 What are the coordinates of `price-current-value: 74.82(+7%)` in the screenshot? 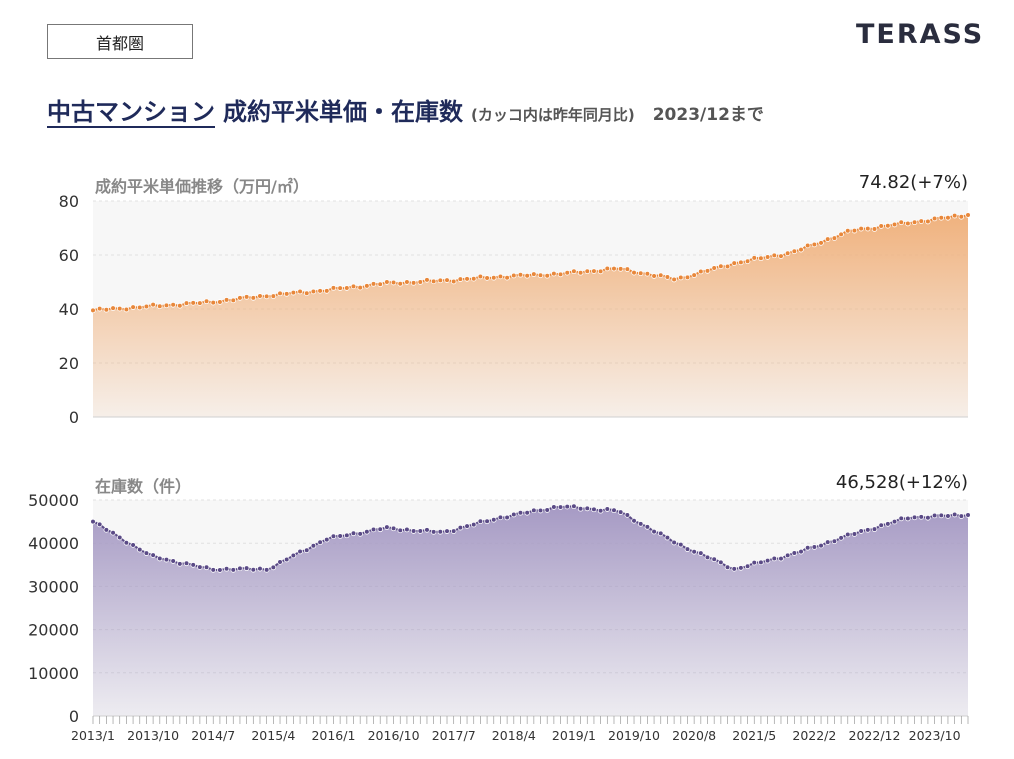 It's located at (913, 182).